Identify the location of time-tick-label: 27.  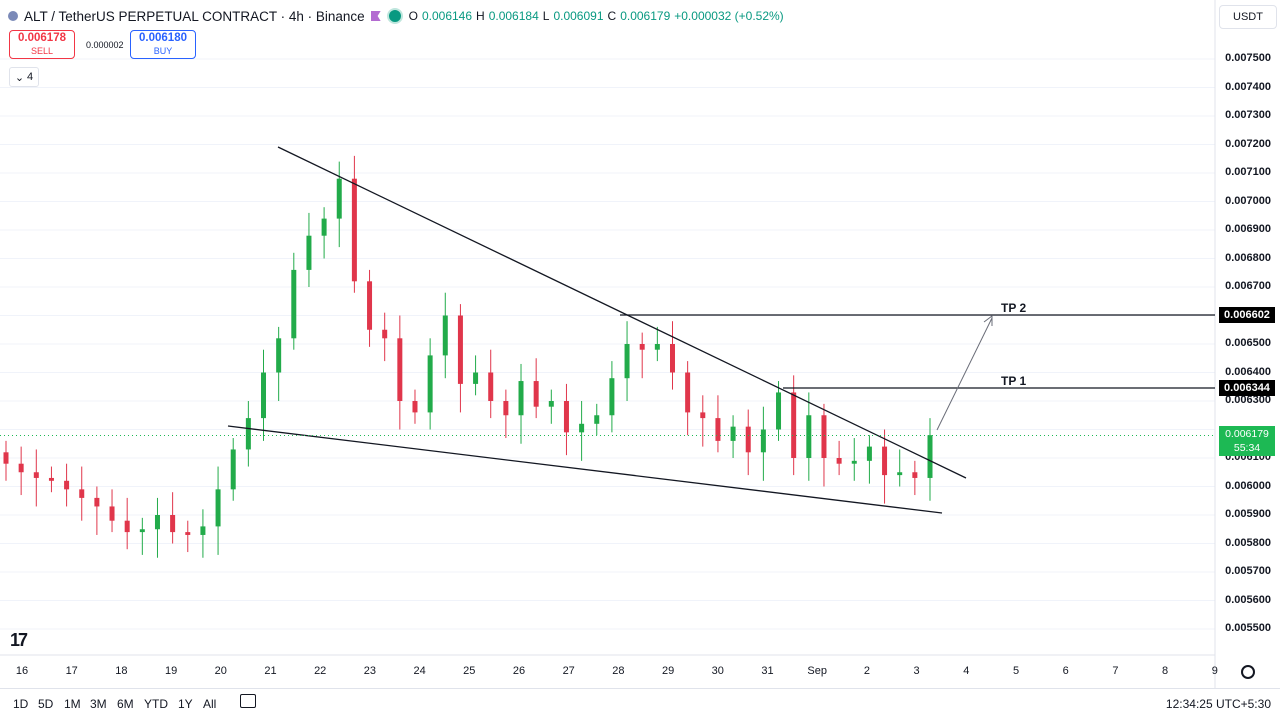
(568, 671).